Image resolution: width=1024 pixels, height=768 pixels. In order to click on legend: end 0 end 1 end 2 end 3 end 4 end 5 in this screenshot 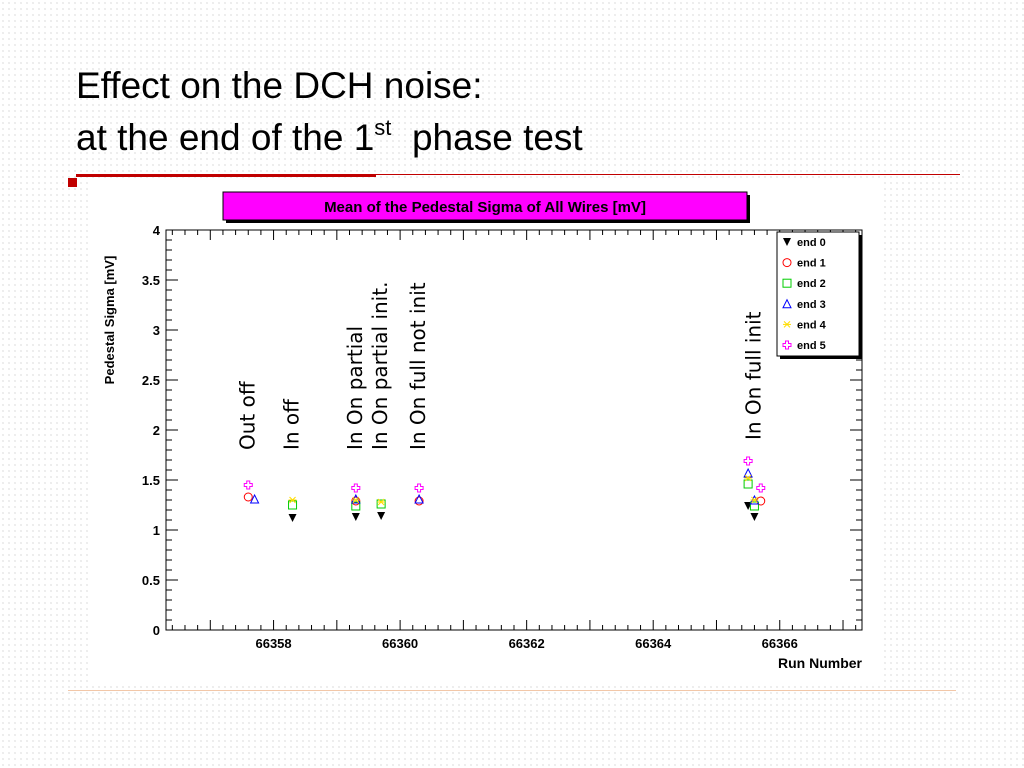, I will do `click(818, 294)`.